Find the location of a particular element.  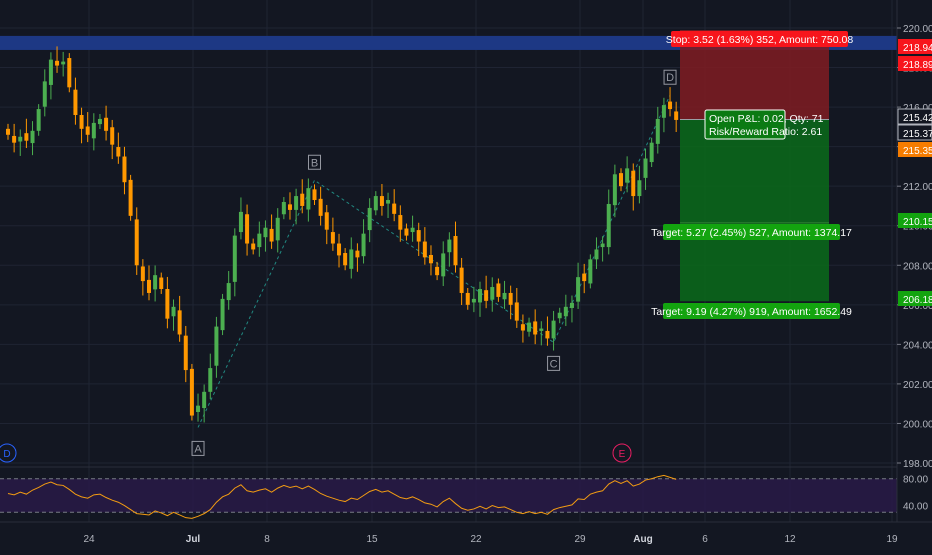

target1-label-bg is located at coordinates (751, 232).